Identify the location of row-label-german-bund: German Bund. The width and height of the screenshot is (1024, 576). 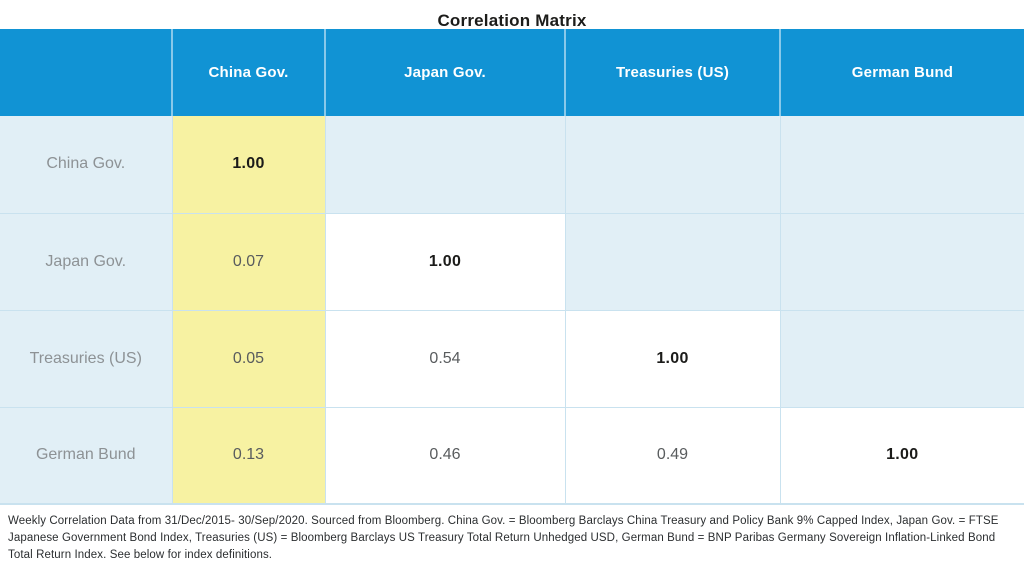
(86, 455).